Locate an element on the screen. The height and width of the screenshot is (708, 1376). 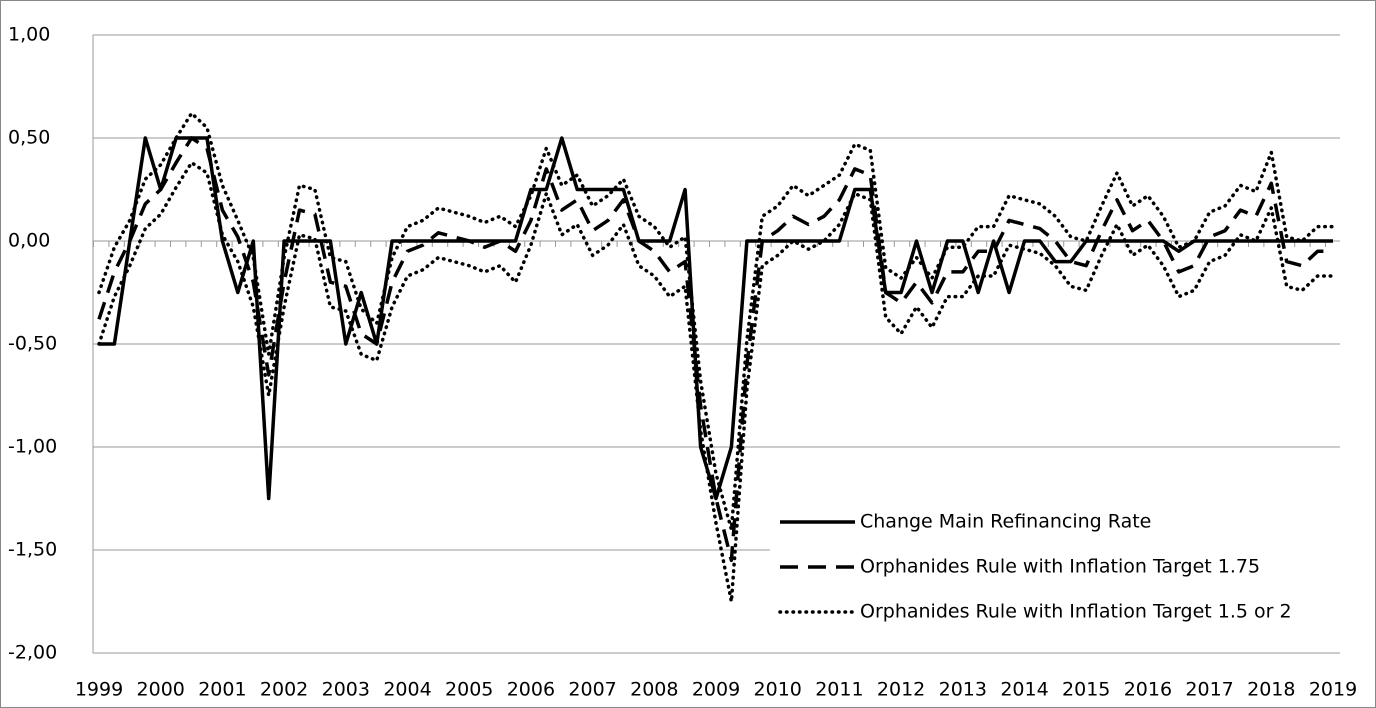
x-tick-label: 2006 is located at coordinates (531, 690).